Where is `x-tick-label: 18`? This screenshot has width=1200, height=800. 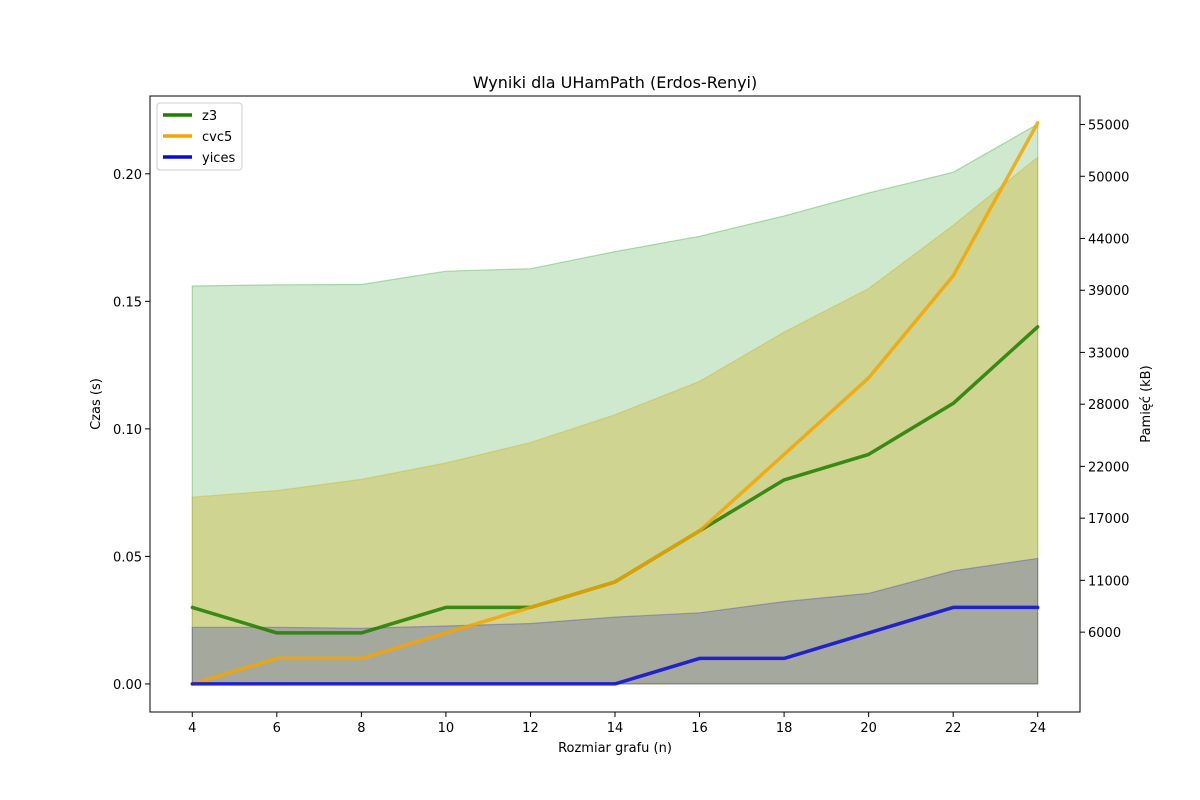
x-tick-label: 18 is located at coordinates (784, 728).